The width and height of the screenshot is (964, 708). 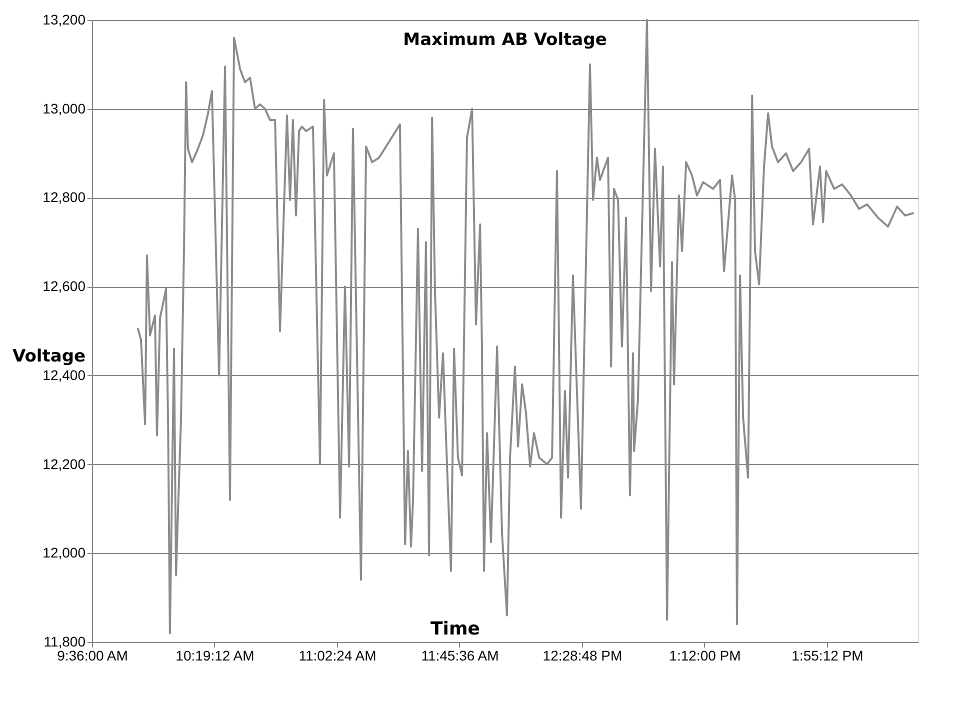 I want to click on y-tick-label: 12,600, so click(x=64, y=286).